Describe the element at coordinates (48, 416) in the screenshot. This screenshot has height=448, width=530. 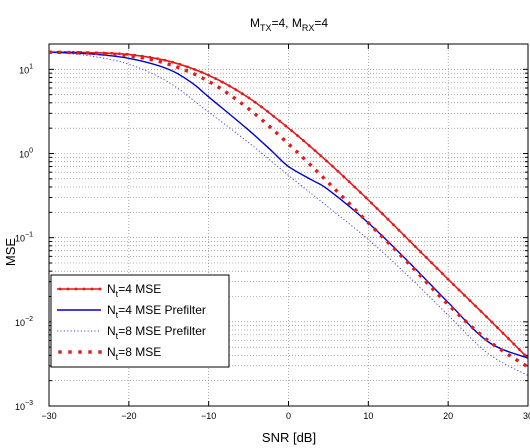
I see `x-tick-label: −30` at that location.